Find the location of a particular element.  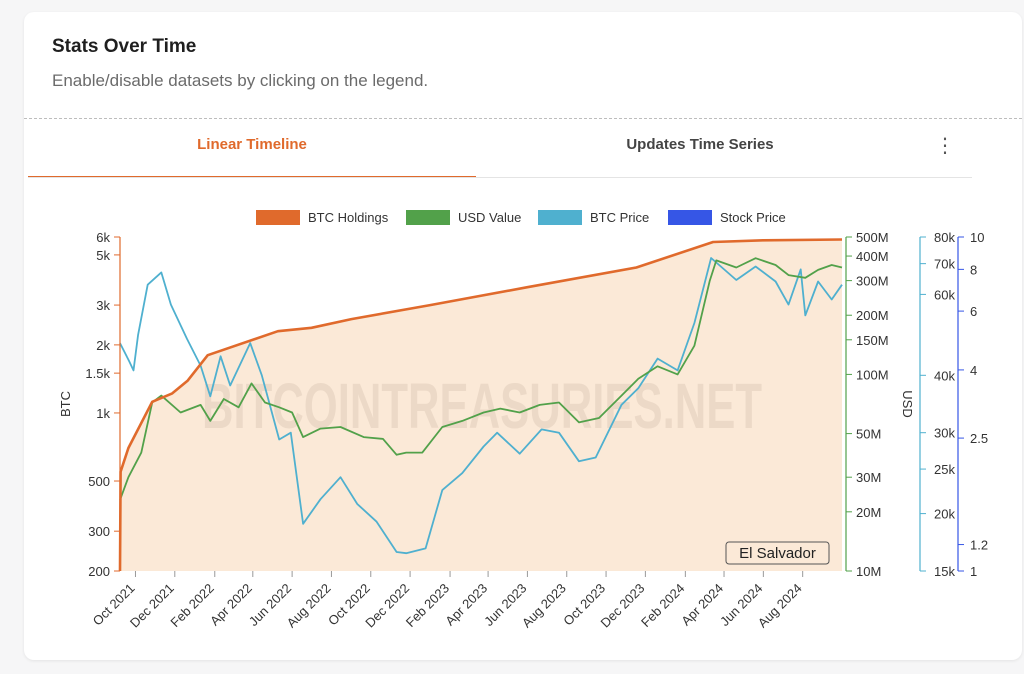

legend-item: Stock Price is located at coordinates (727, 217).